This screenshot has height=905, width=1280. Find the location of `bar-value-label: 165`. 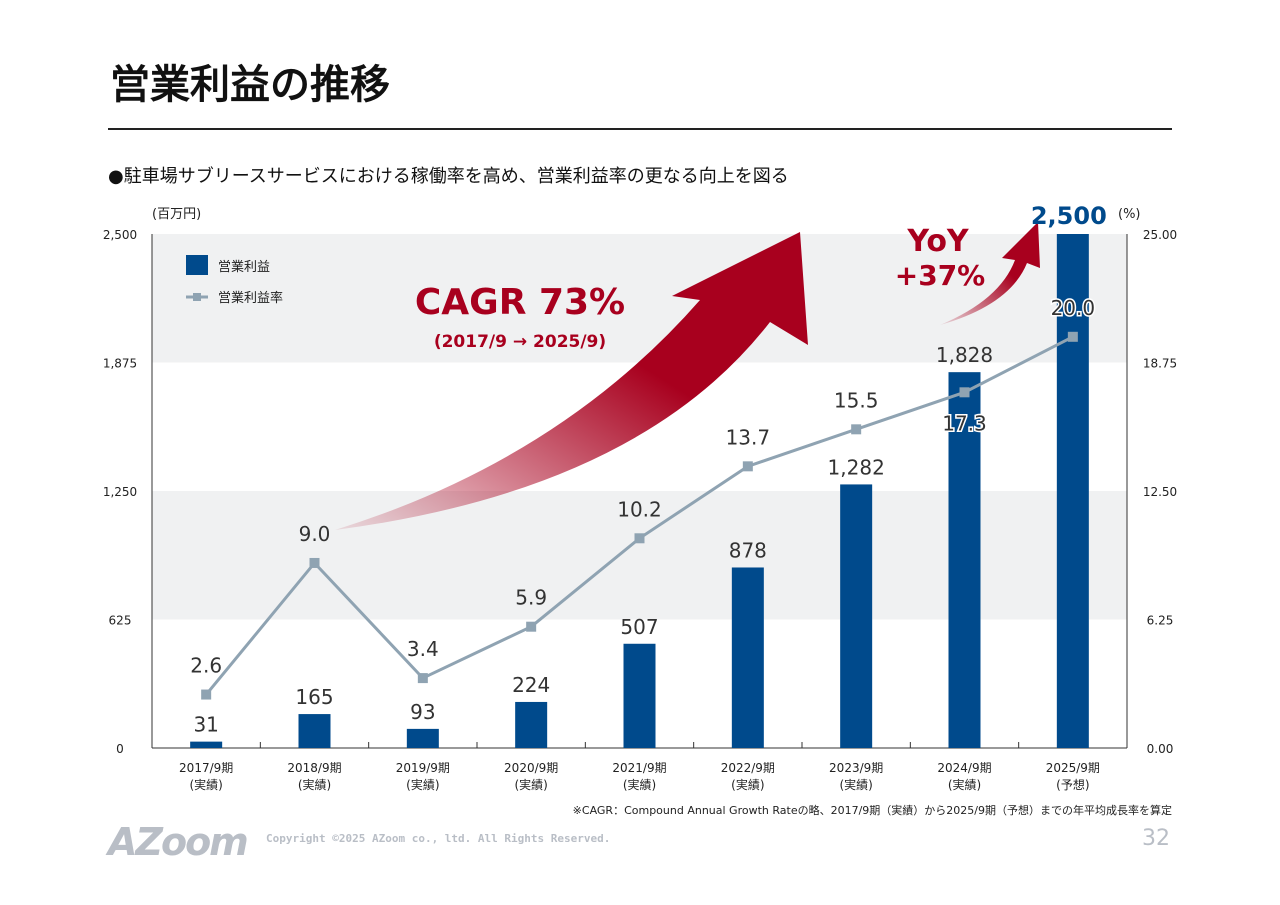

bar-value-label: 165 is located at coordinates (314, 697).